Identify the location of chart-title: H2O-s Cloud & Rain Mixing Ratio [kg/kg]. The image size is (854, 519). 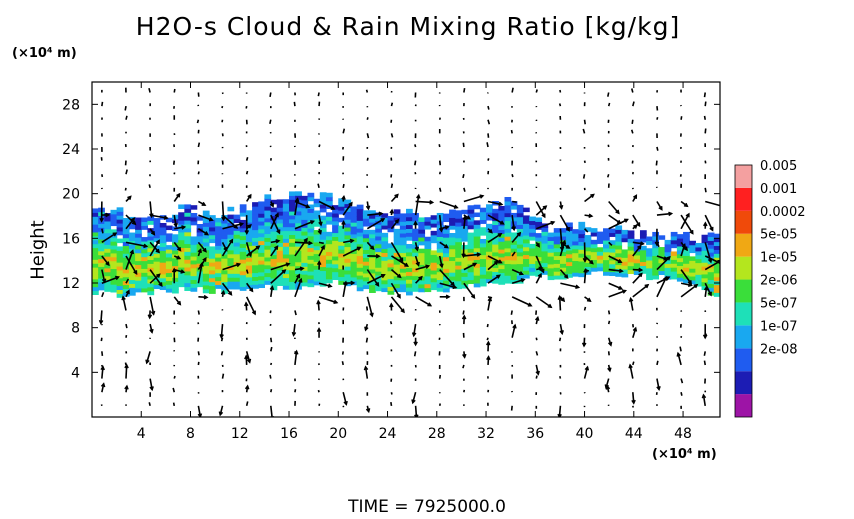
(408, 26).